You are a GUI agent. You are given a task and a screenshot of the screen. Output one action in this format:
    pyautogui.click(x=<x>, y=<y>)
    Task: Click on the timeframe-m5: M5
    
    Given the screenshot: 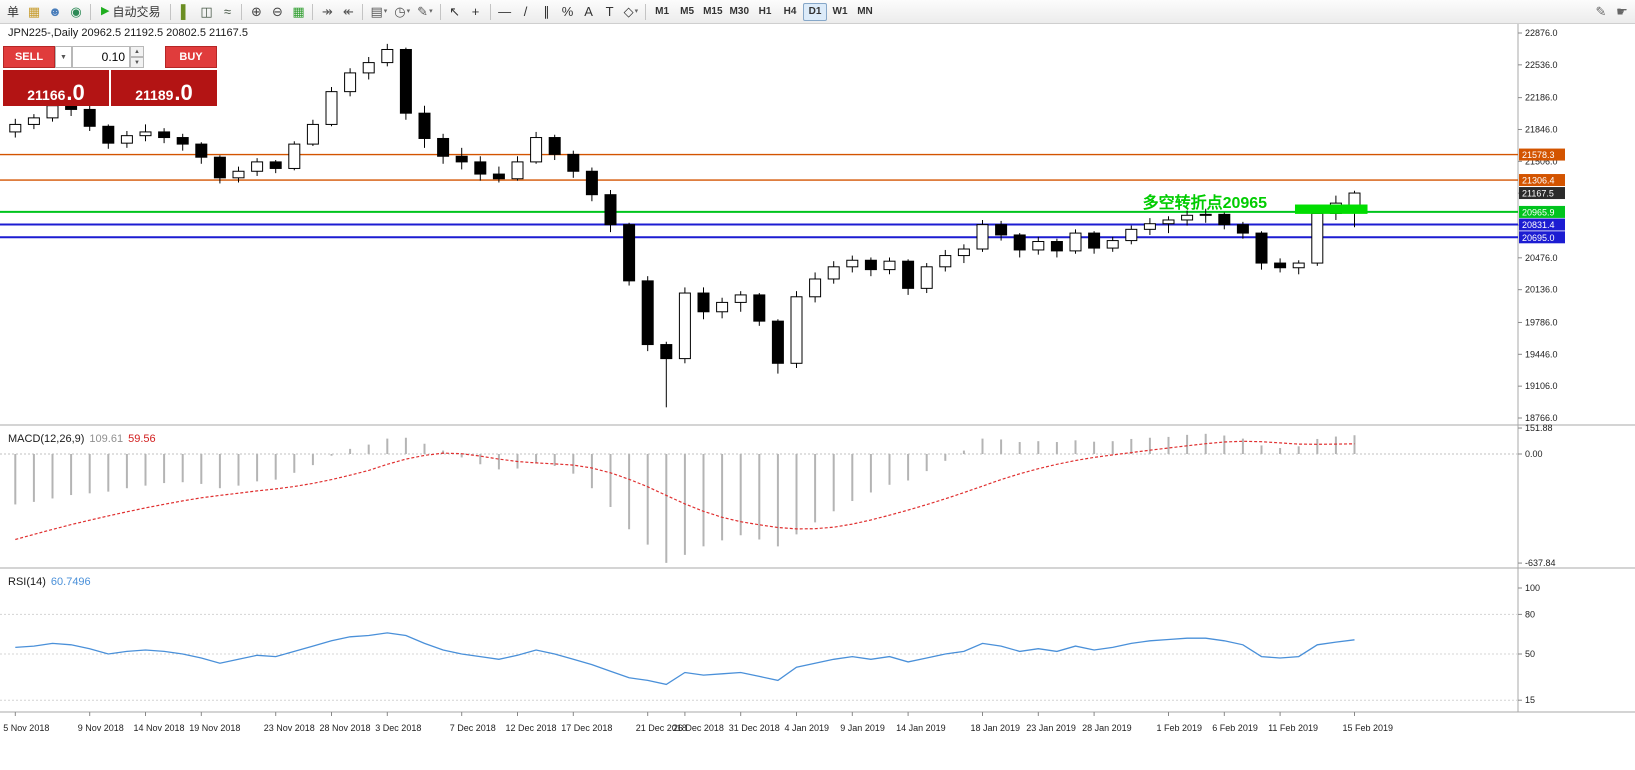 What is the action you would take?
    pyautogui.click(x=687, y=12)
    